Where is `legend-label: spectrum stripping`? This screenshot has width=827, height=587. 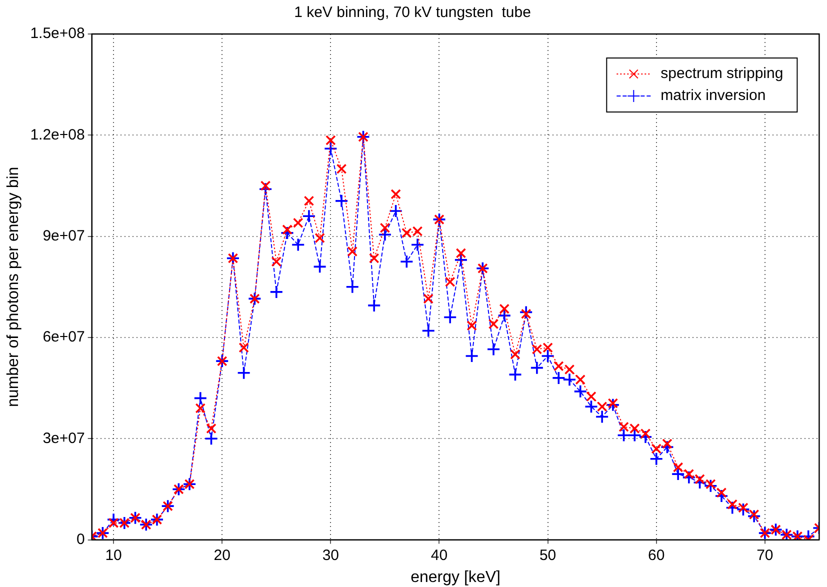
legend-label: spectrum stripping is located at coordinates (722, 73).